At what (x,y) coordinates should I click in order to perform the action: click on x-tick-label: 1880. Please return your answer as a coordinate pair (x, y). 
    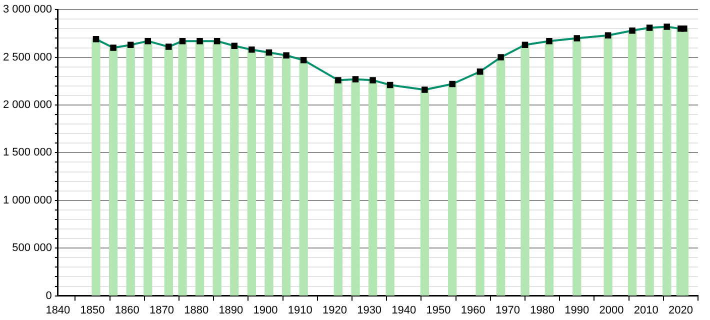
    Looking at the image, I should click on (196, 310).